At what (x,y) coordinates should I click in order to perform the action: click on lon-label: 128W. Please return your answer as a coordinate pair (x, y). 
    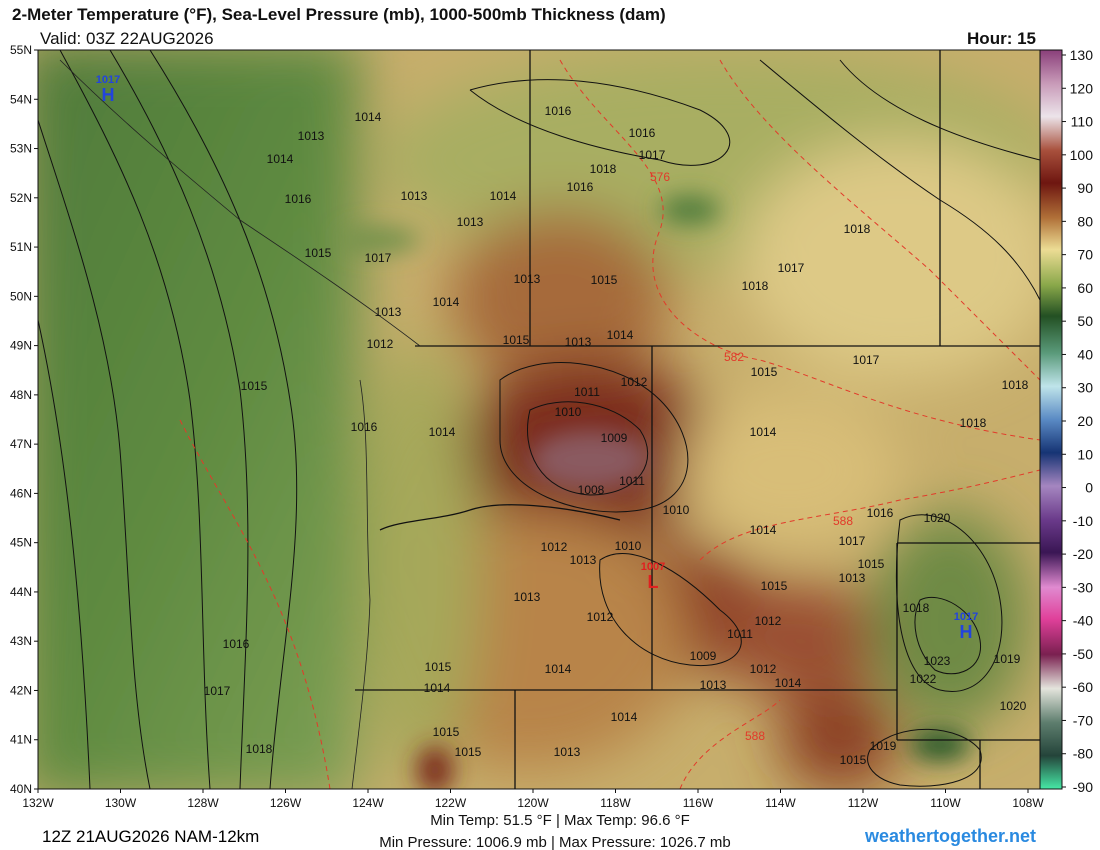
    Looking at the image, I should click on (203, 803).